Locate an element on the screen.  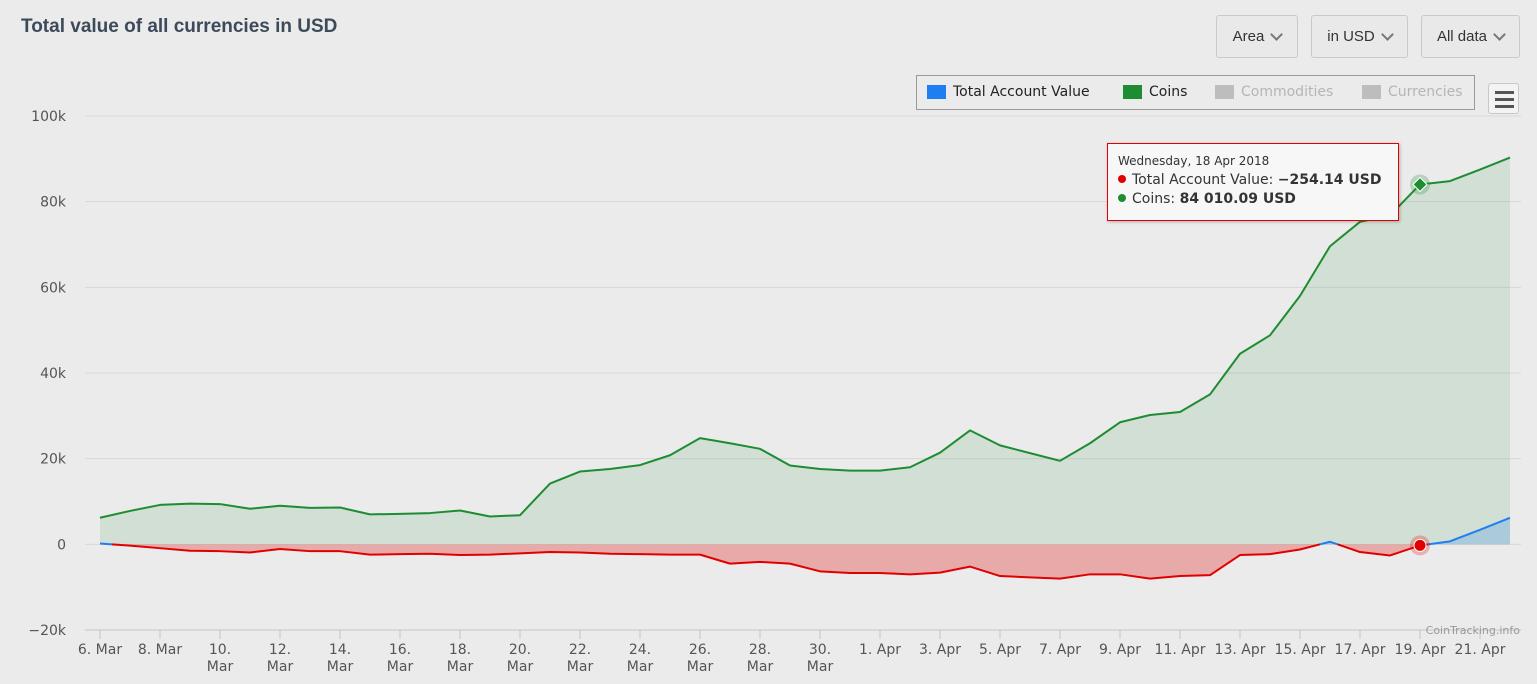
y-tick-label: 100k is located at coordinates (49, 117).